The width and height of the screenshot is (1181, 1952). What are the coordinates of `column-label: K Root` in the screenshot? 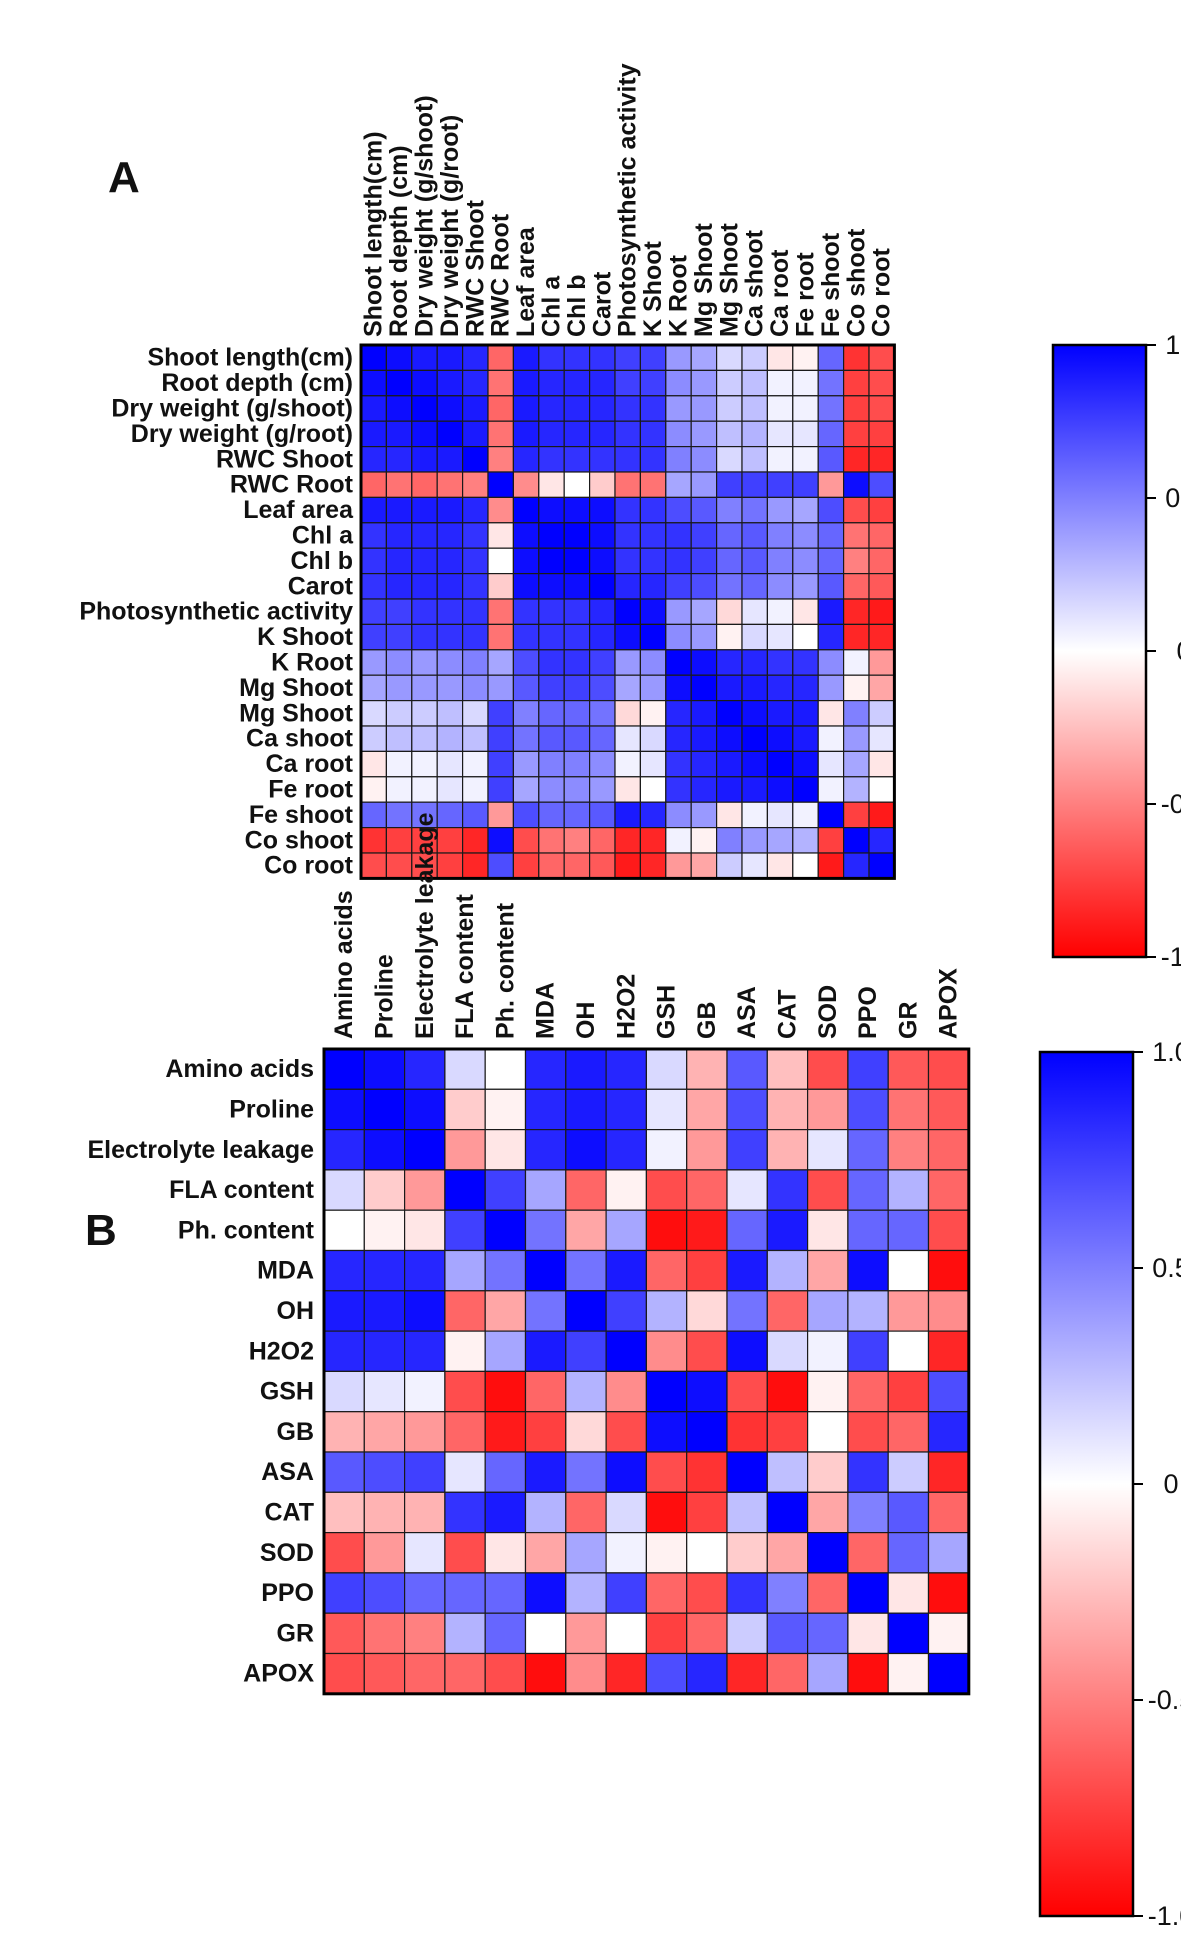 It's located at (679, 295).